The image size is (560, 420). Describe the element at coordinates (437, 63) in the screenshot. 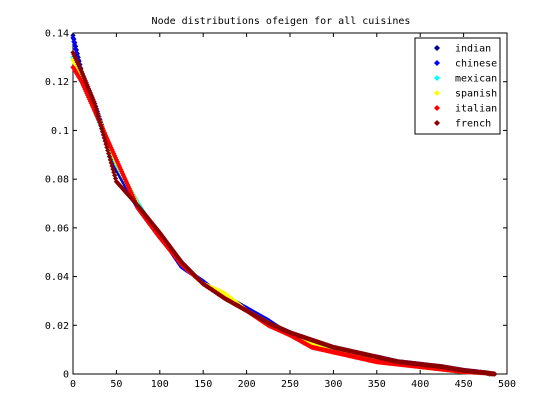

I see `legend-marker-chinese` at that location.